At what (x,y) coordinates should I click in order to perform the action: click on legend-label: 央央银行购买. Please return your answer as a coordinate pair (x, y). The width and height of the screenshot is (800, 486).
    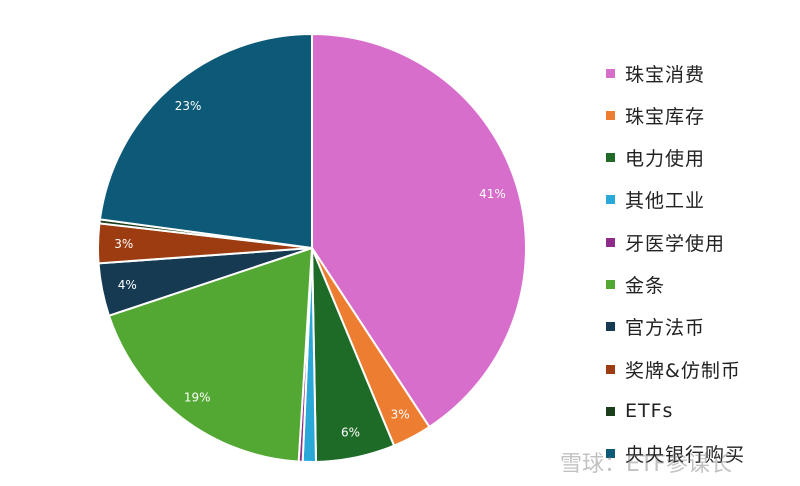
    Looking at the image, I should click on (685, 455).